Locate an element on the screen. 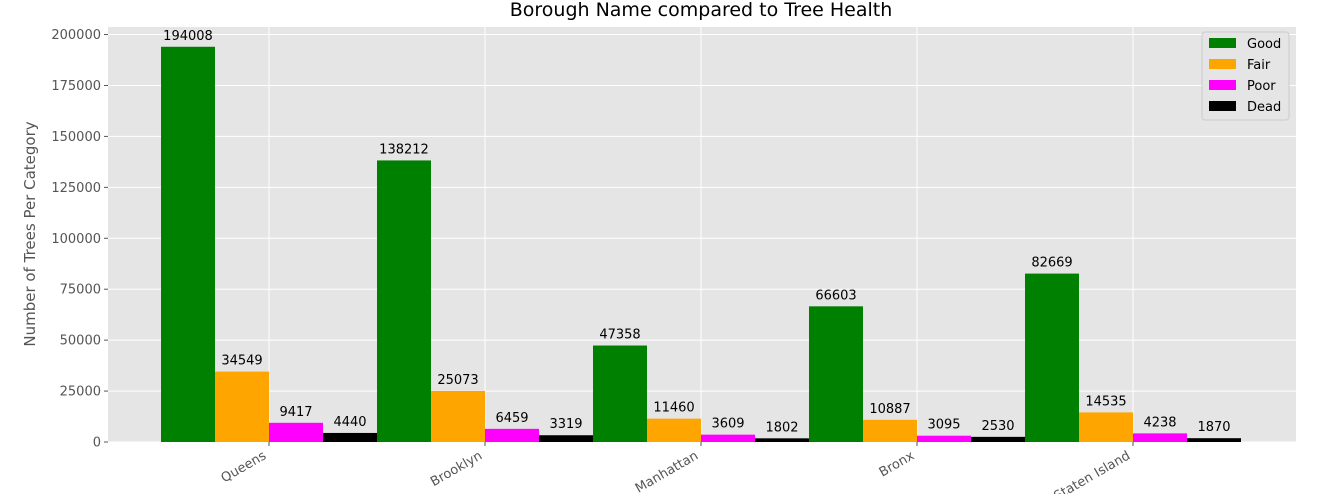  x-tick-label: Brooklyn is located at coordinates (456, 468).